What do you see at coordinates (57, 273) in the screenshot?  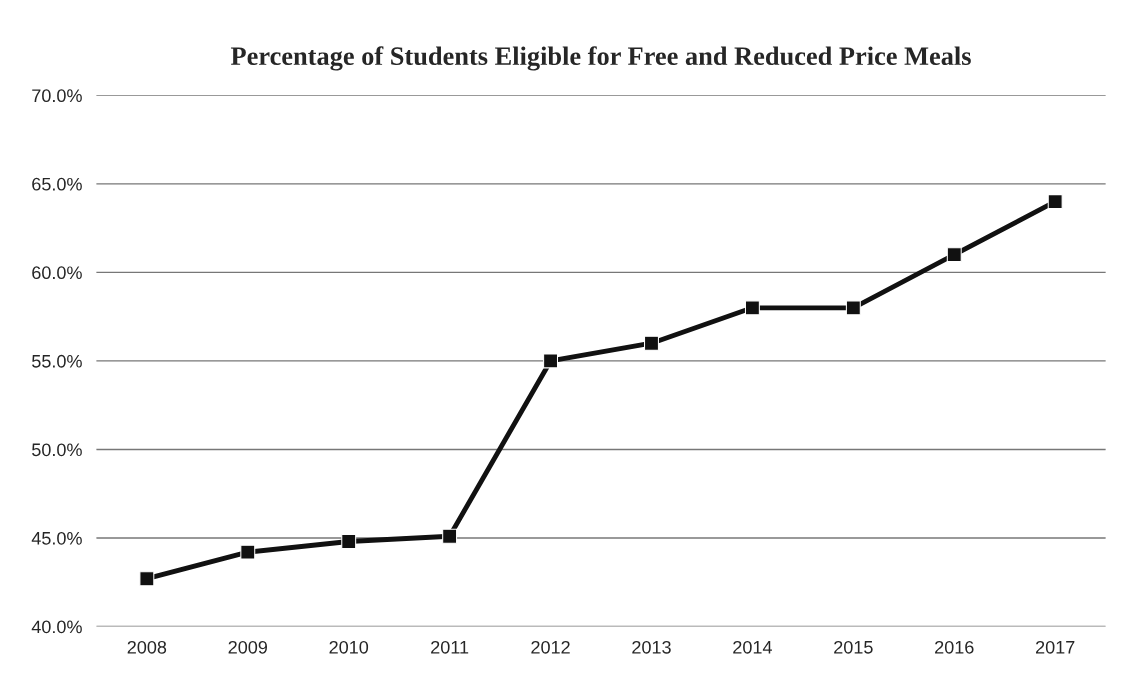 I see `y-tick-label: 60.0%` at bounding box center [57, 273].